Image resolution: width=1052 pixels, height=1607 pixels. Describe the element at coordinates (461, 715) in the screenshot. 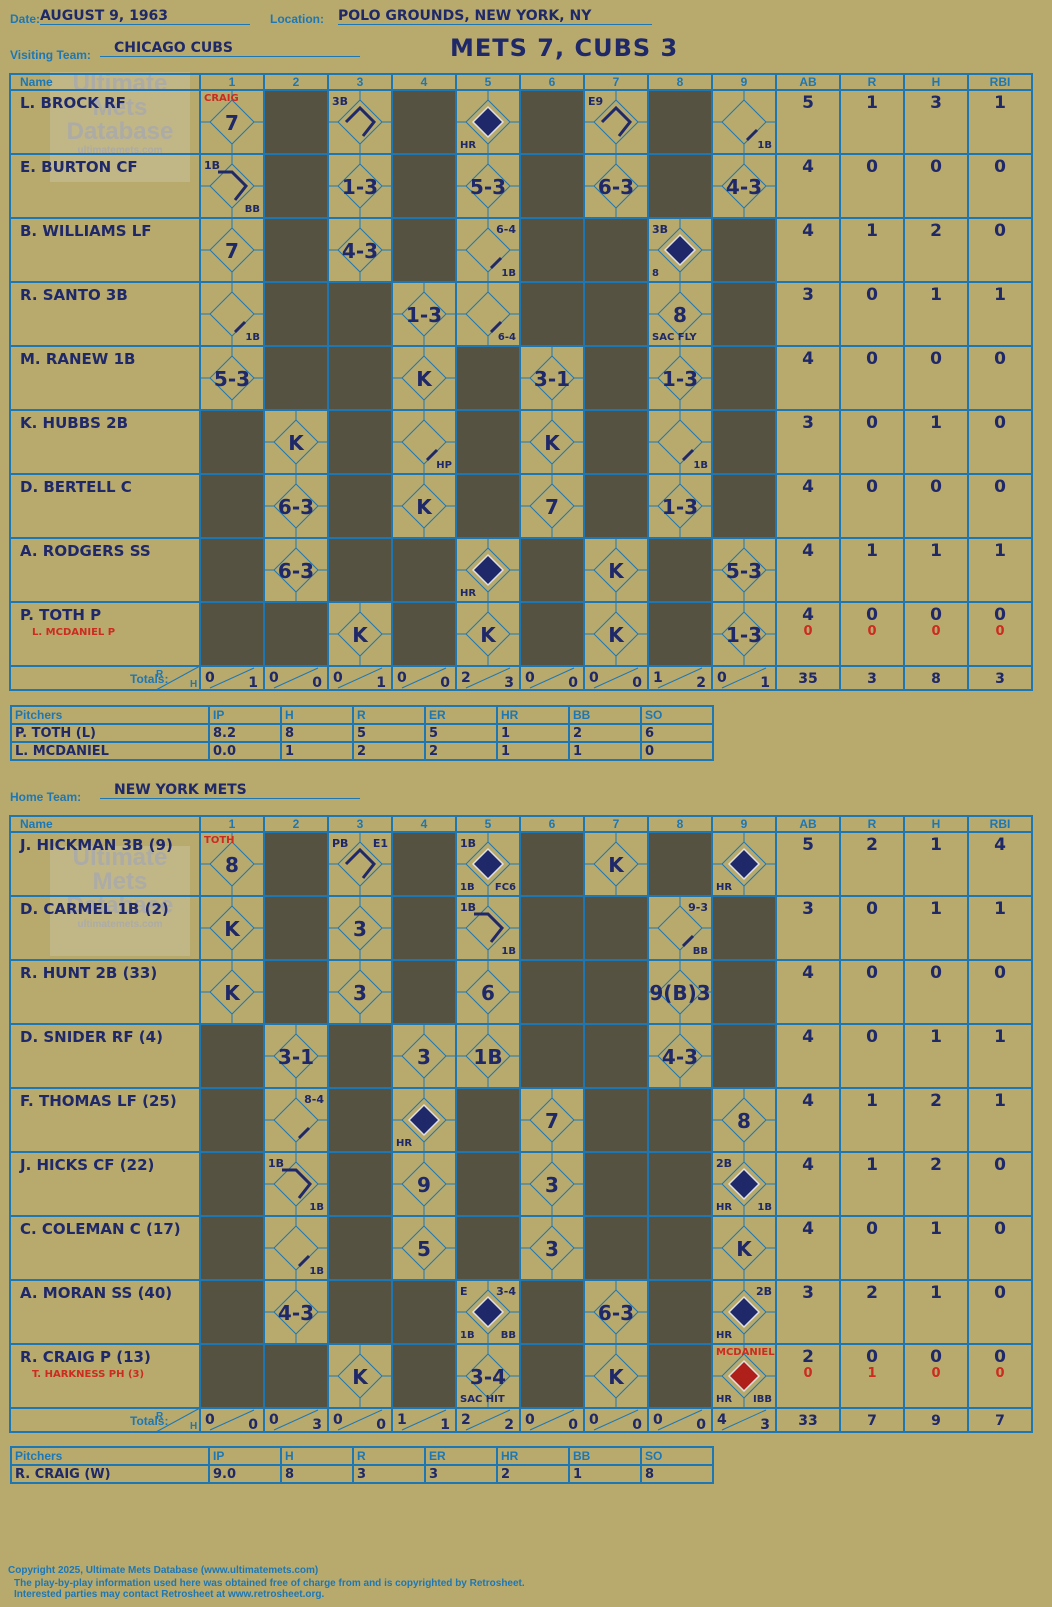

I see `pitching-header-cell: ER` at that location.